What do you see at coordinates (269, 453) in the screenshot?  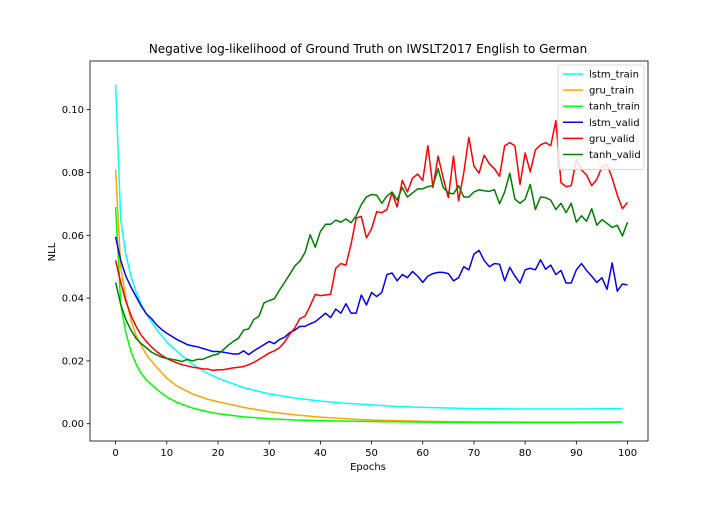 I see `x-tick-label: 30` at bounding box center [269, 453].